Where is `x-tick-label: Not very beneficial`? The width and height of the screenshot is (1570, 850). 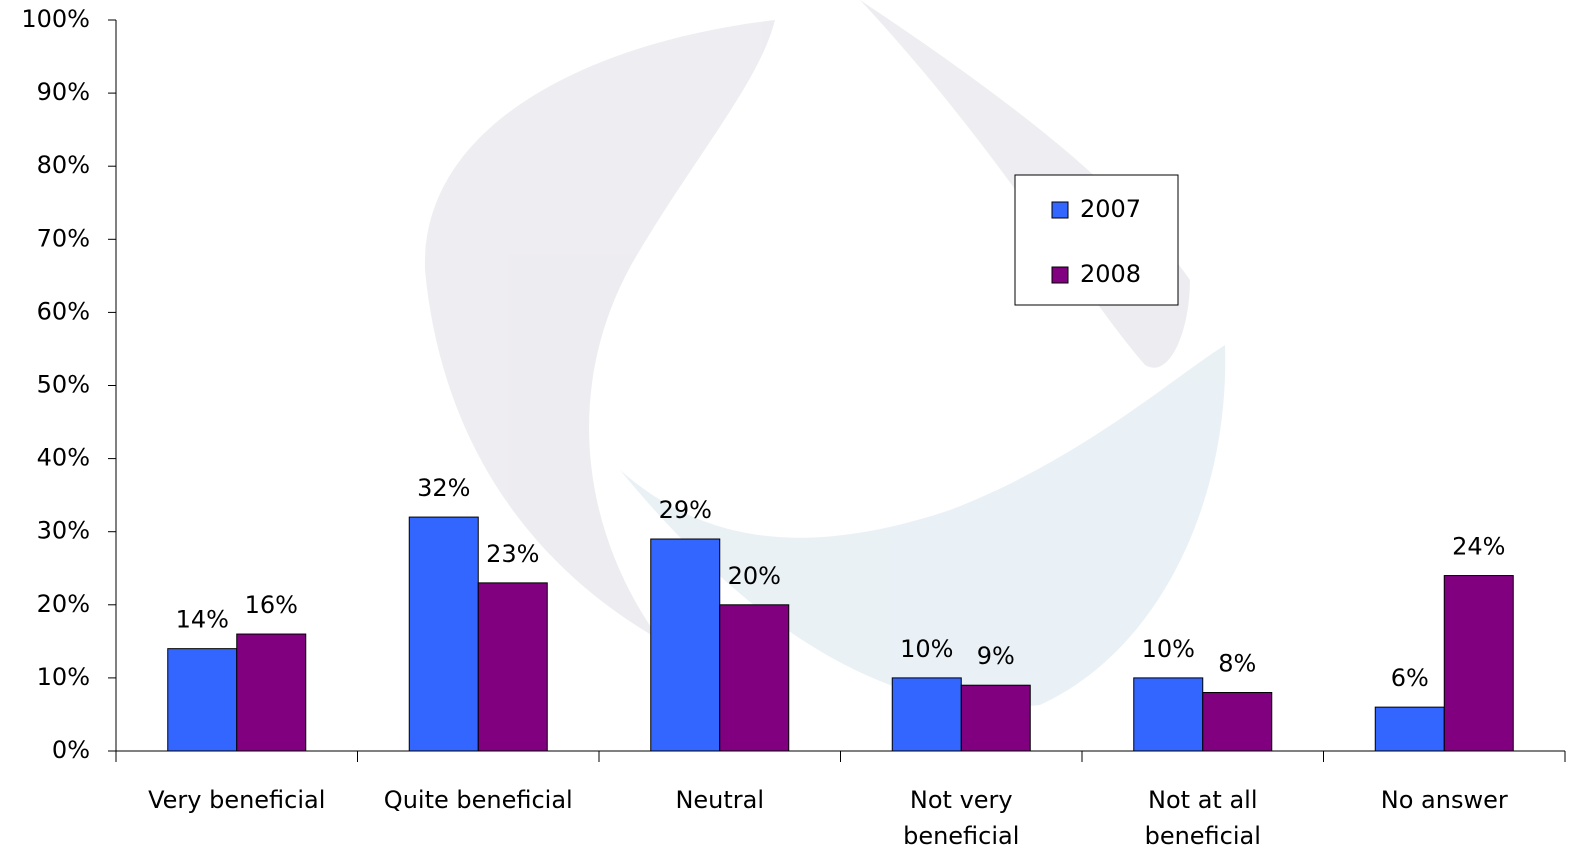 x-tick-label: Not very beneficial is located at coordinates (961, 818).